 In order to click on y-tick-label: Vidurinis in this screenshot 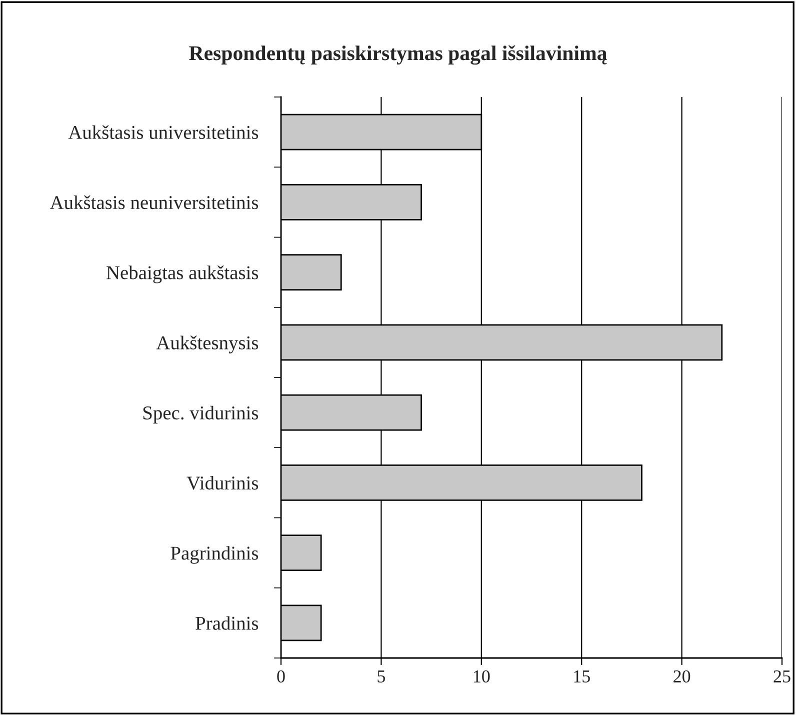, I will do `click(222, 483)`.